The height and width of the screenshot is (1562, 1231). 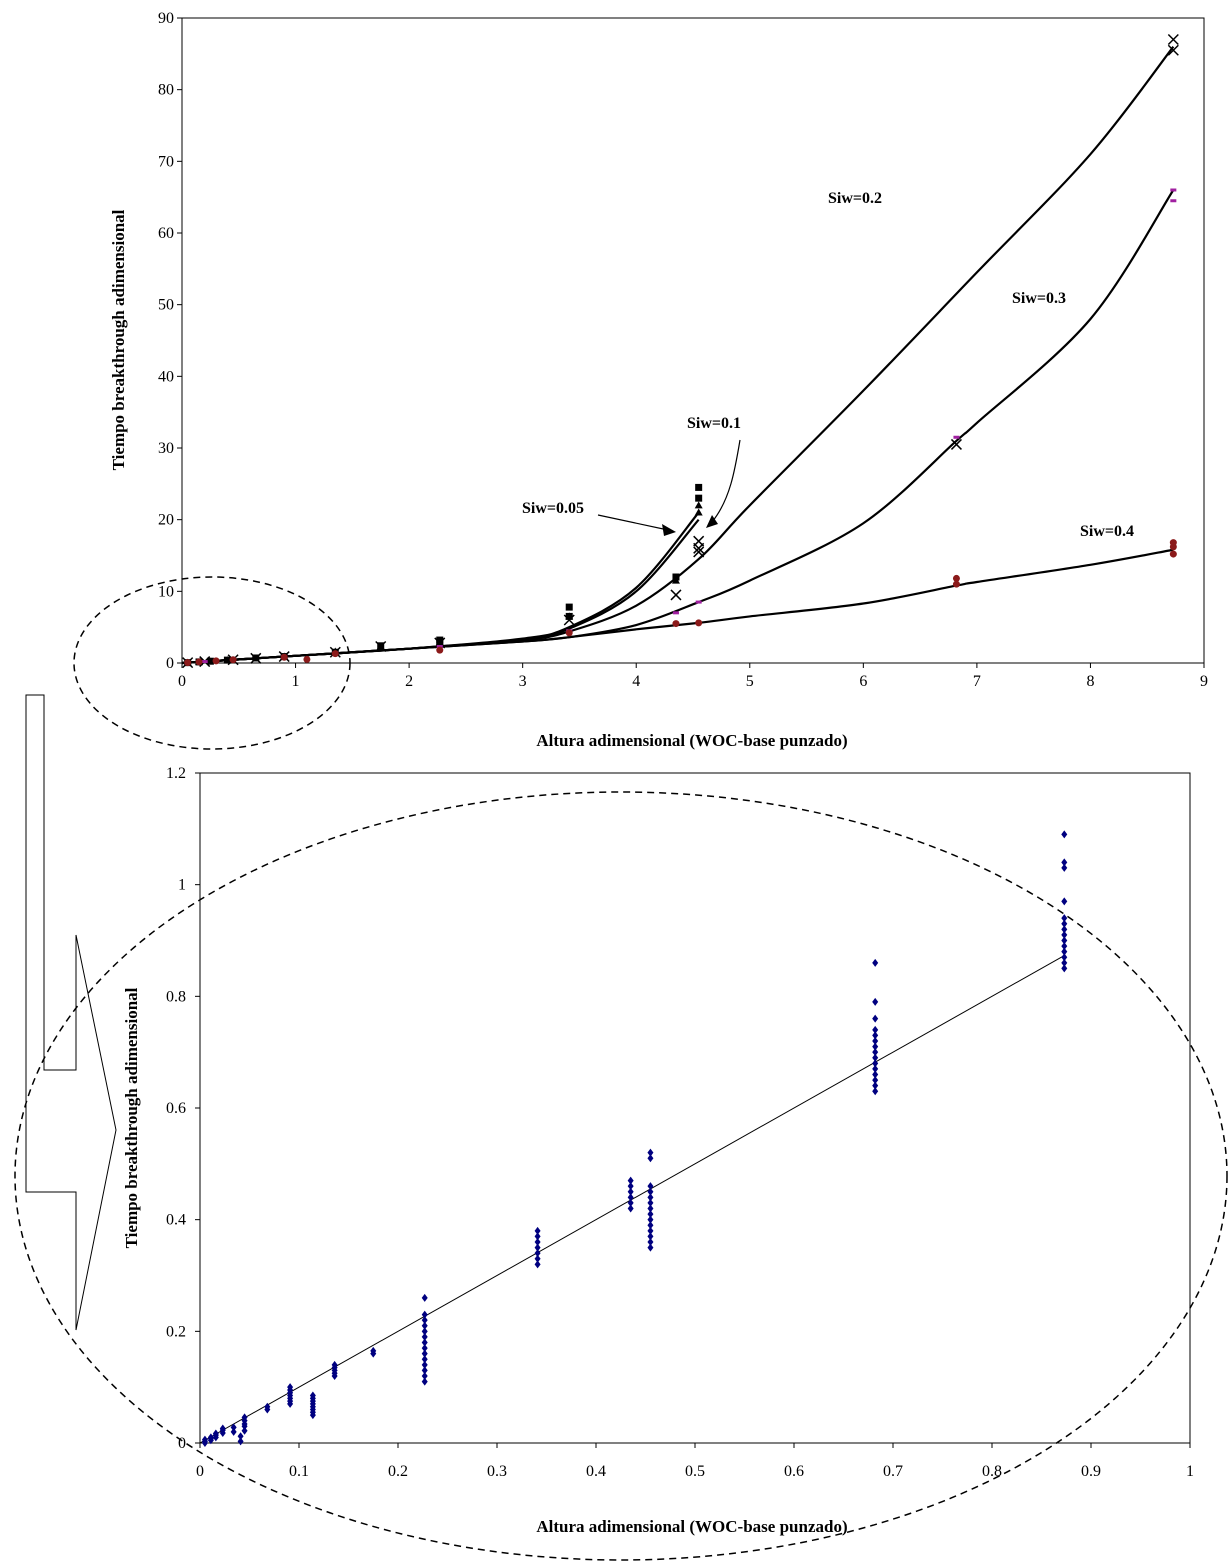 What do you see at coordinates (794, 1471) in the screenshot?
I see `bottom-x-tick-label: 0.6` at bounding box center [794, 1471].